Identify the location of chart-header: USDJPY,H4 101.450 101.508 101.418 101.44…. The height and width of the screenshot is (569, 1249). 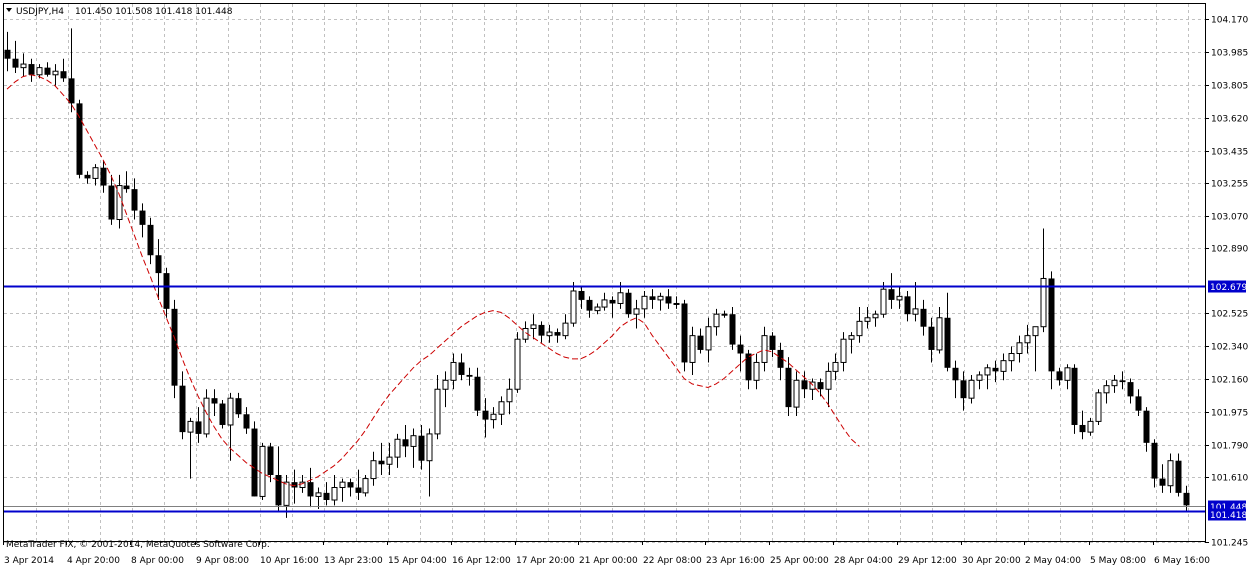
(119, 12).